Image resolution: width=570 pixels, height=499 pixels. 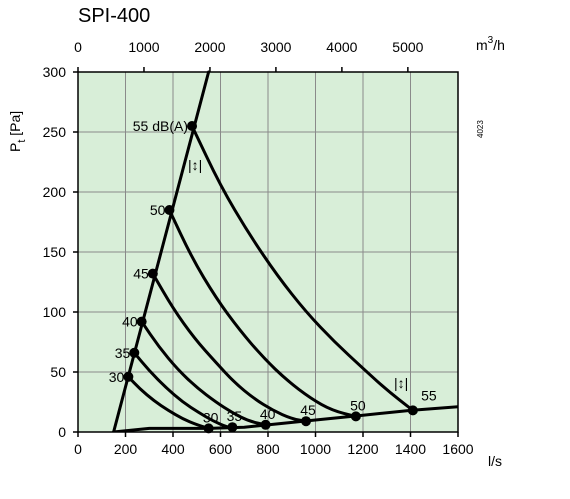 I want to click on x-tick-label: 1200, so click(x=362, y=449).